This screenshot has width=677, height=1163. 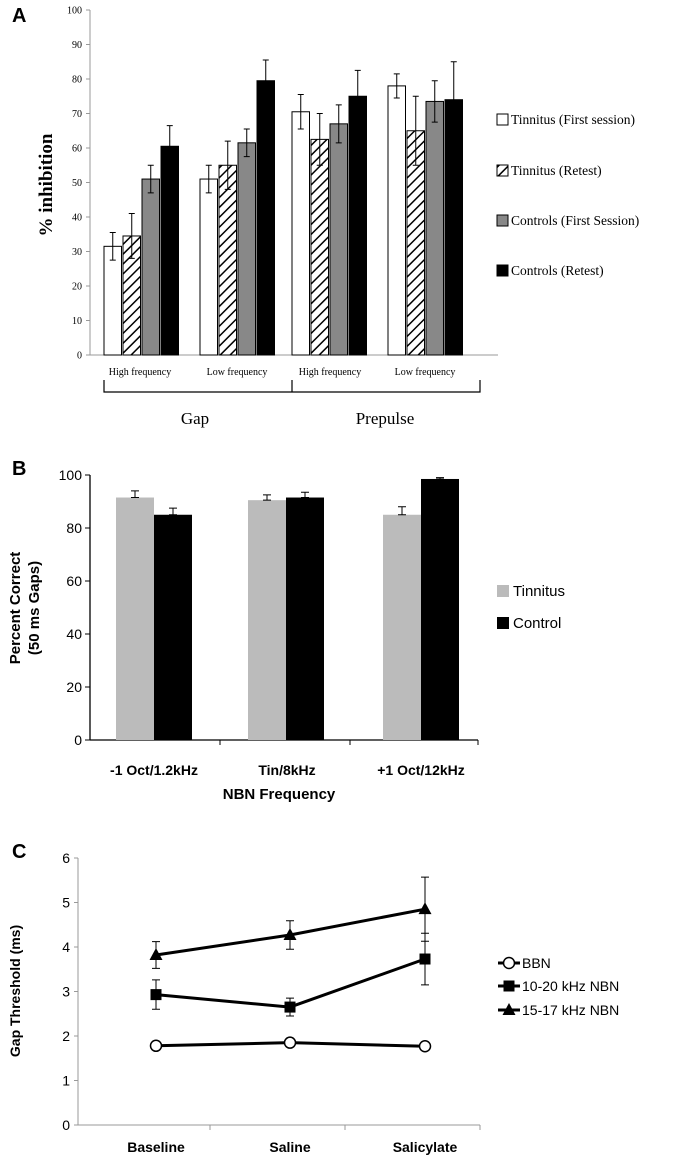 What do you see at coordinates (74, 11) in the screenshot?
I see `panel-a-y-tick-label: 100` at bounding box center [74, 11].